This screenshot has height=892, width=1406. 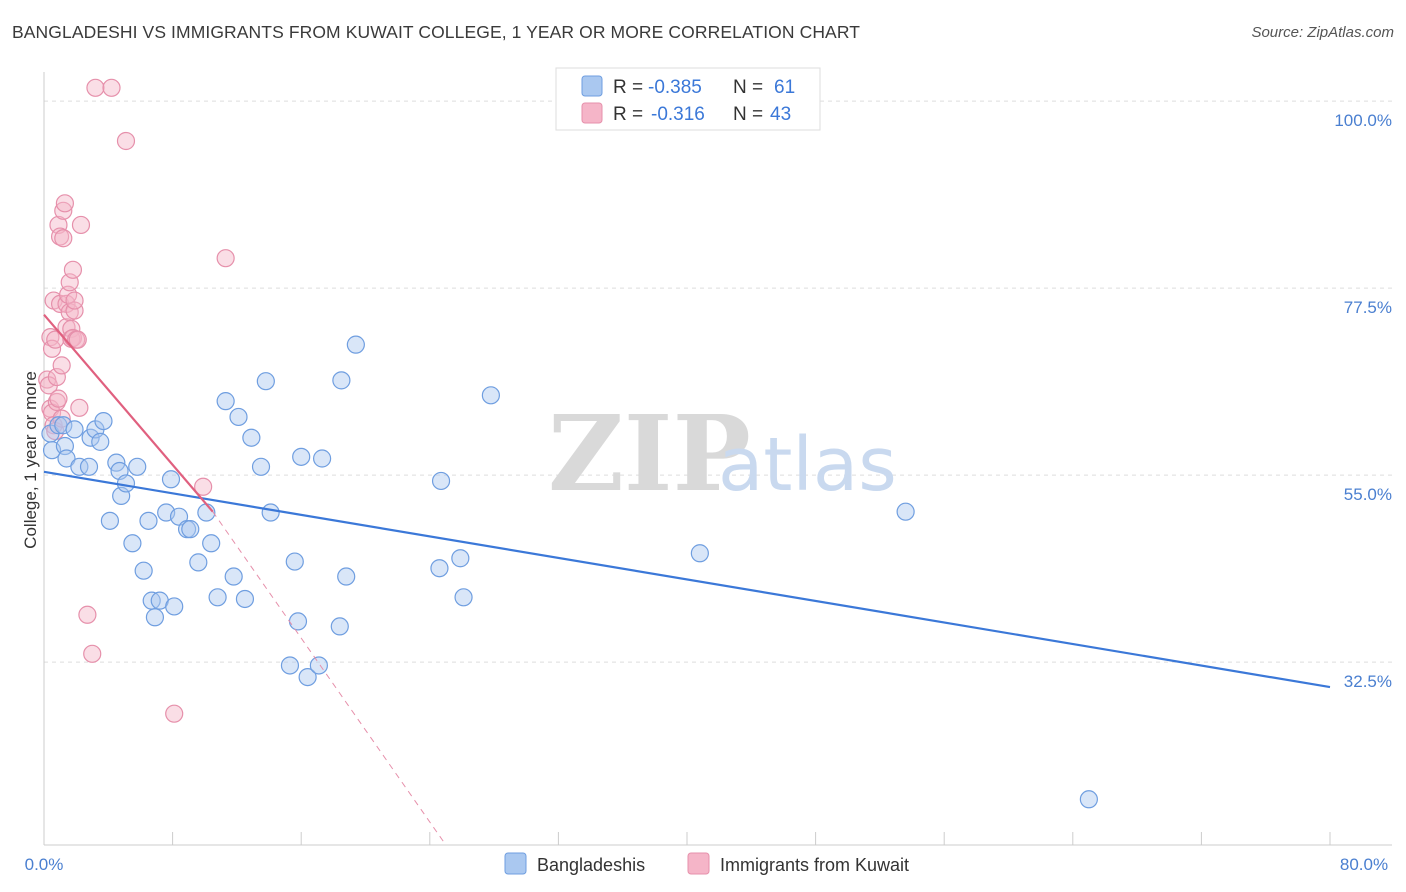 I want to click on x-tick-marks, so click(x=751, y=838).